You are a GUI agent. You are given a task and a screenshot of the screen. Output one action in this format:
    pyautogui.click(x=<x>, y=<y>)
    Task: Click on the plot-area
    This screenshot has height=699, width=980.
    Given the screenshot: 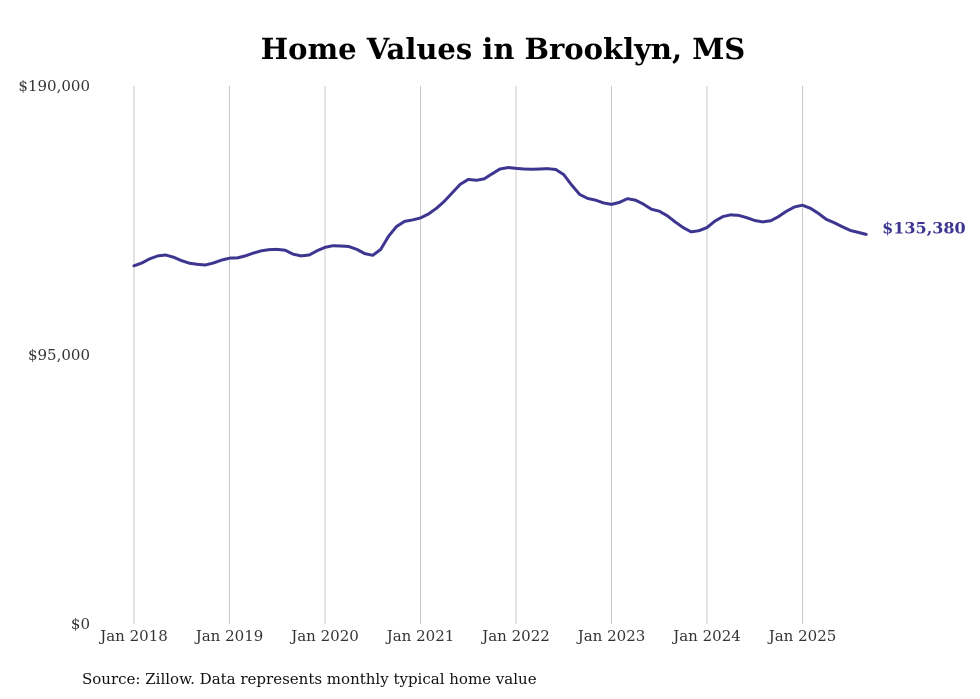 What is the action you would take?
    pyautogui.click(x=500, y=217)
    